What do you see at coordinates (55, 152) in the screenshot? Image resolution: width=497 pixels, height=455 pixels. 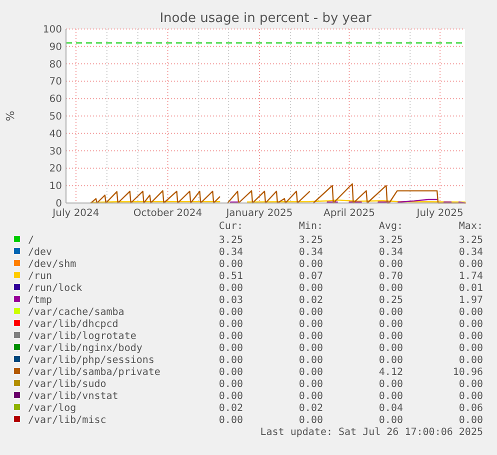 I see `y-tick-label: 30` at bounding box center [55, 152].